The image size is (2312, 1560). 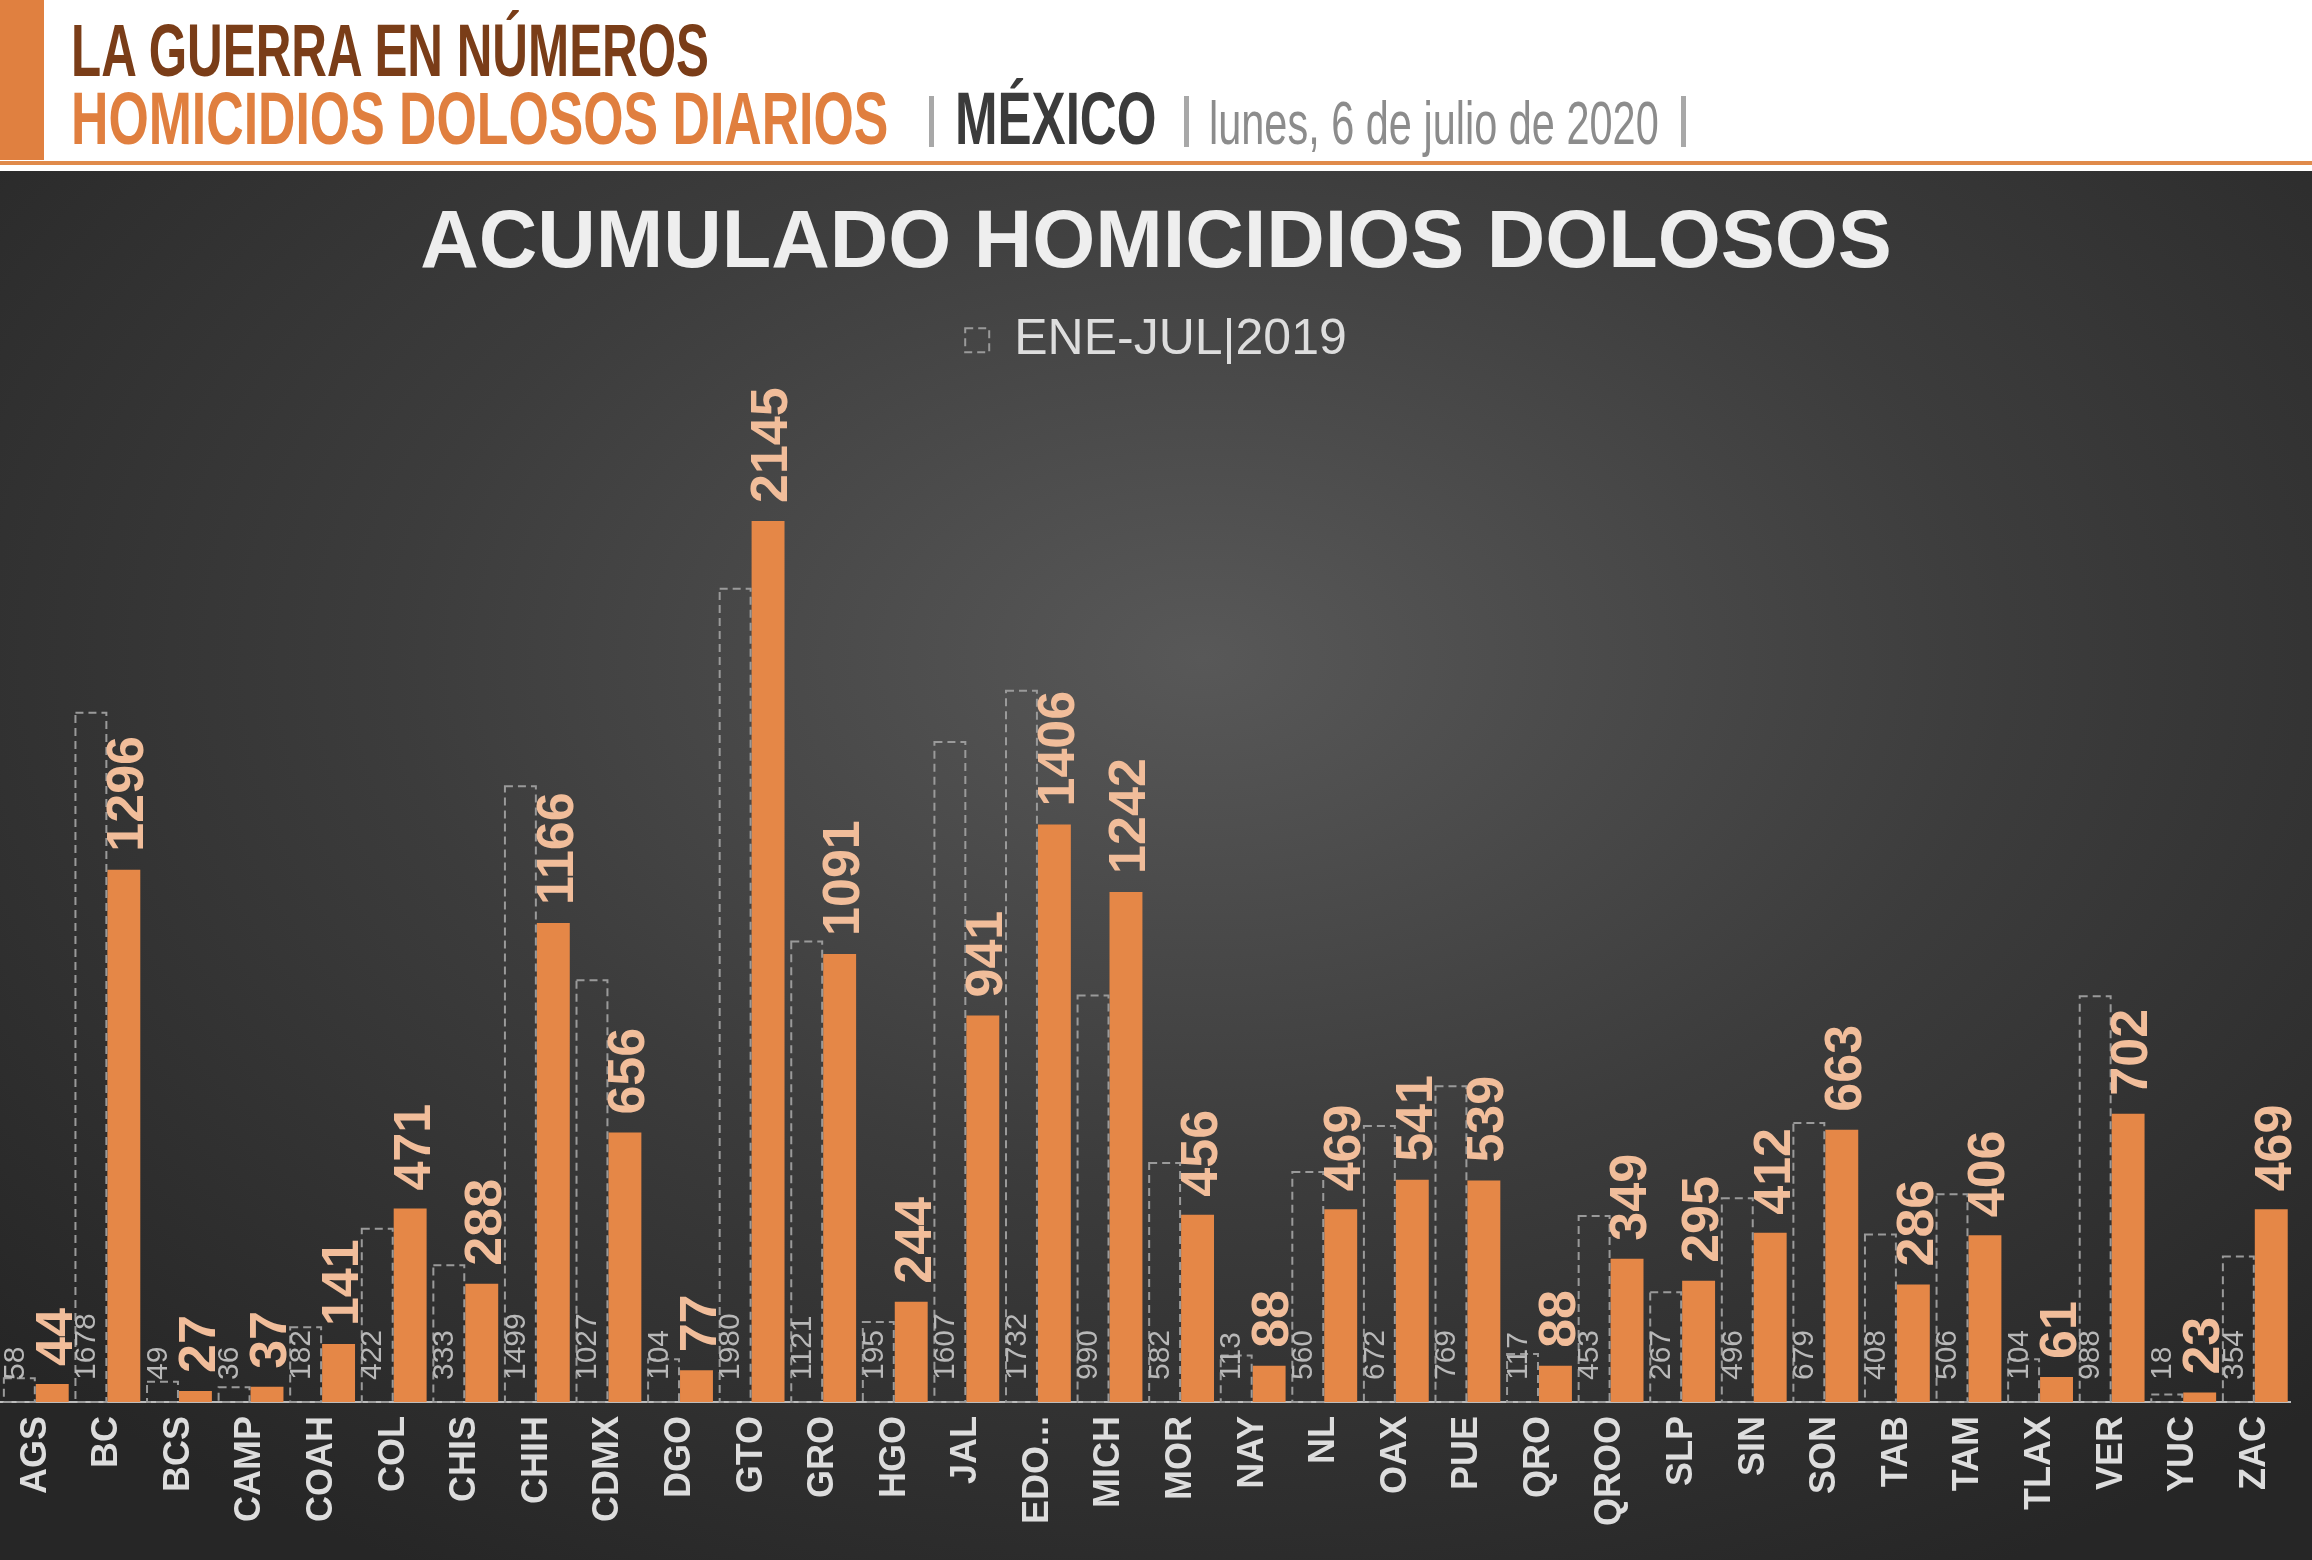 What do you see at coordinates (2109, 1453) in the screenshot?
I see `x-tick-label: VER` at bounding box center [2109, 1453].